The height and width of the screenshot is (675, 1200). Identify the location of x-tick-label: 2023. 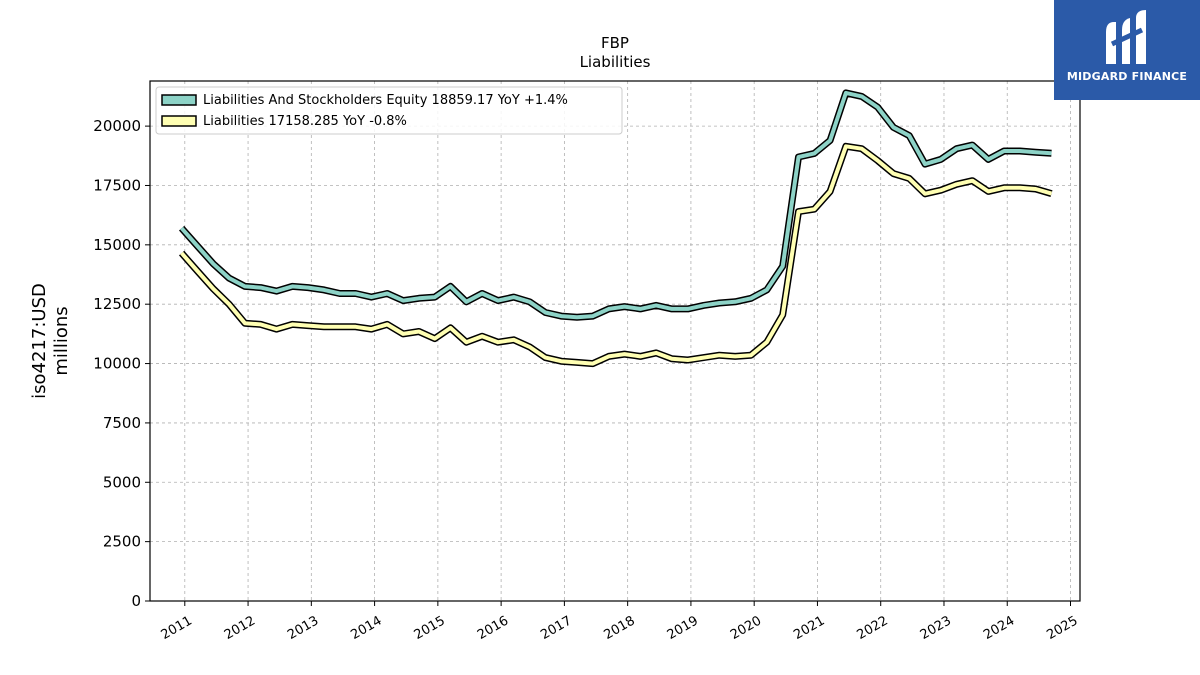
(936, 628).